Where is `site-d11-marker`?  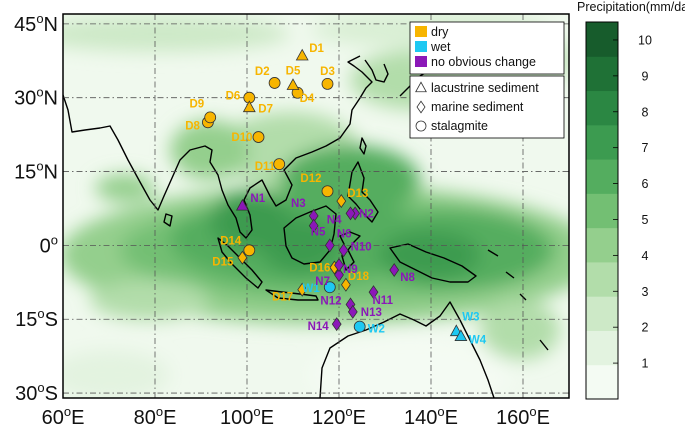 site-d11-marker is located at coordinates (279, 164).